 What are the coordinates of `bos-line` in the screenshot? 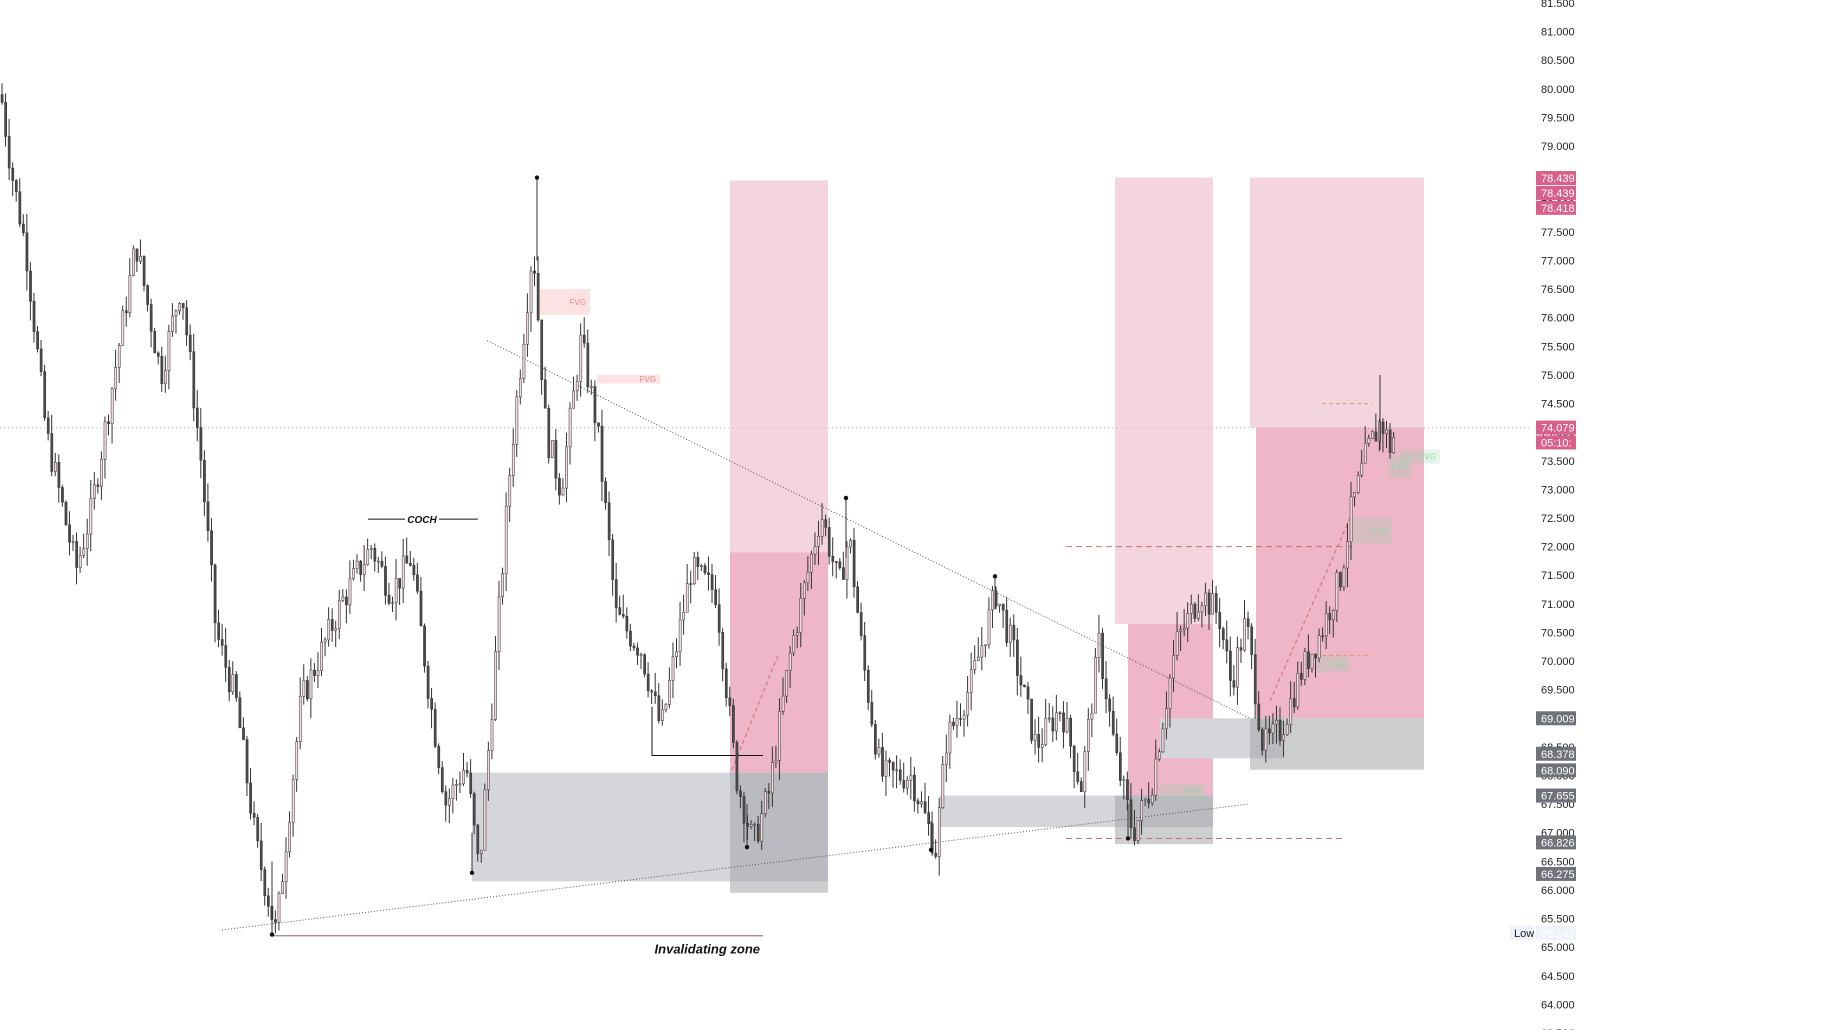 It's located at (707, 731).